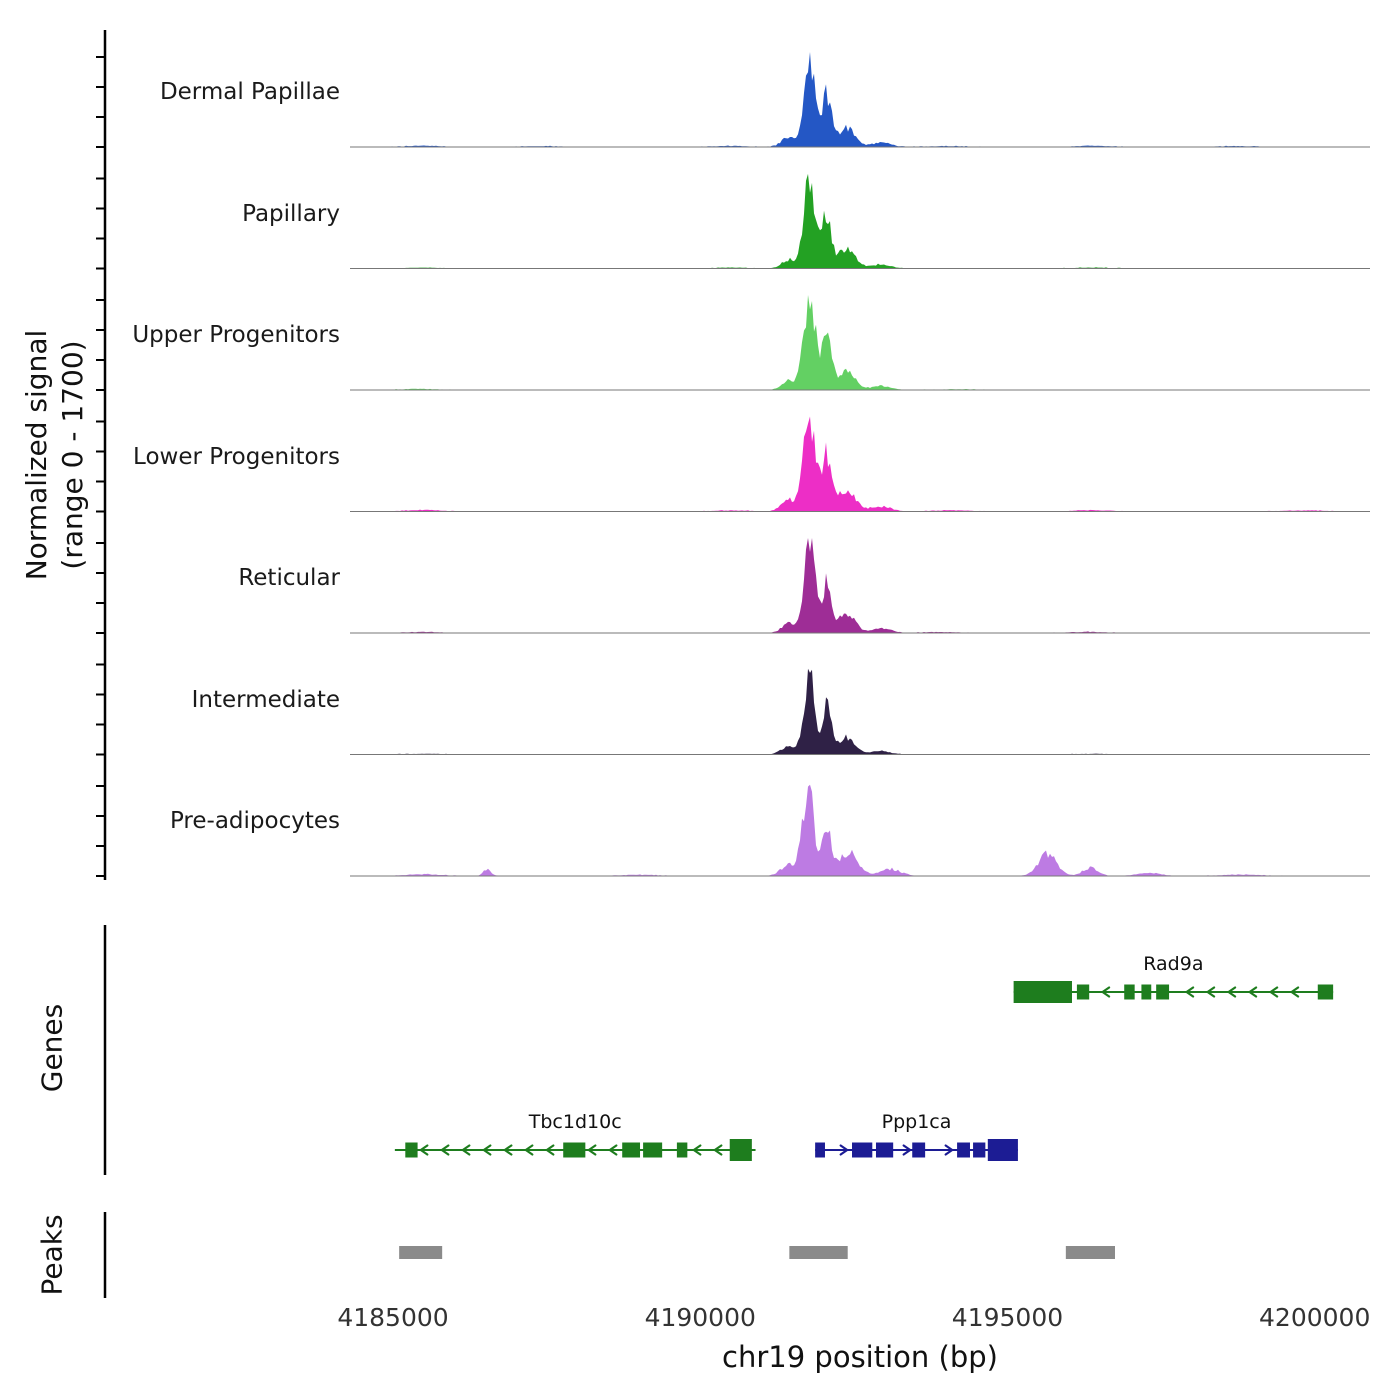 The width and height of the screenshot is (1400, 1400). I want to click on track-label-papillary: Papillary, so click(291, 214).